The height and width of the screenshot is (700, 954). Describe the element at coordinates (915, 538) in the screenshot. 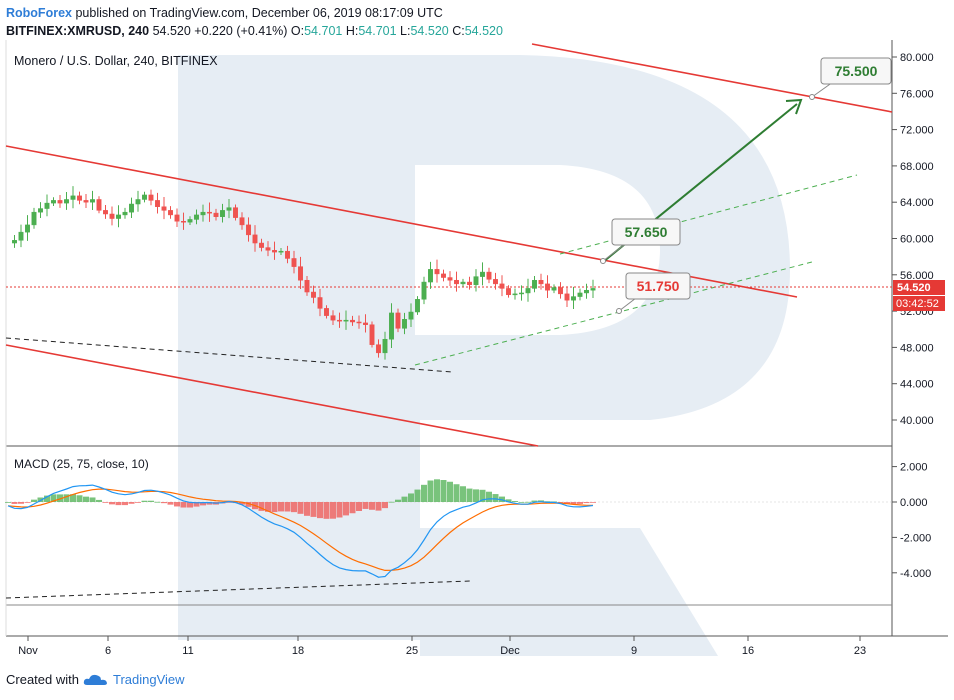

I see `macd-tick-label: -2.000` at that location.